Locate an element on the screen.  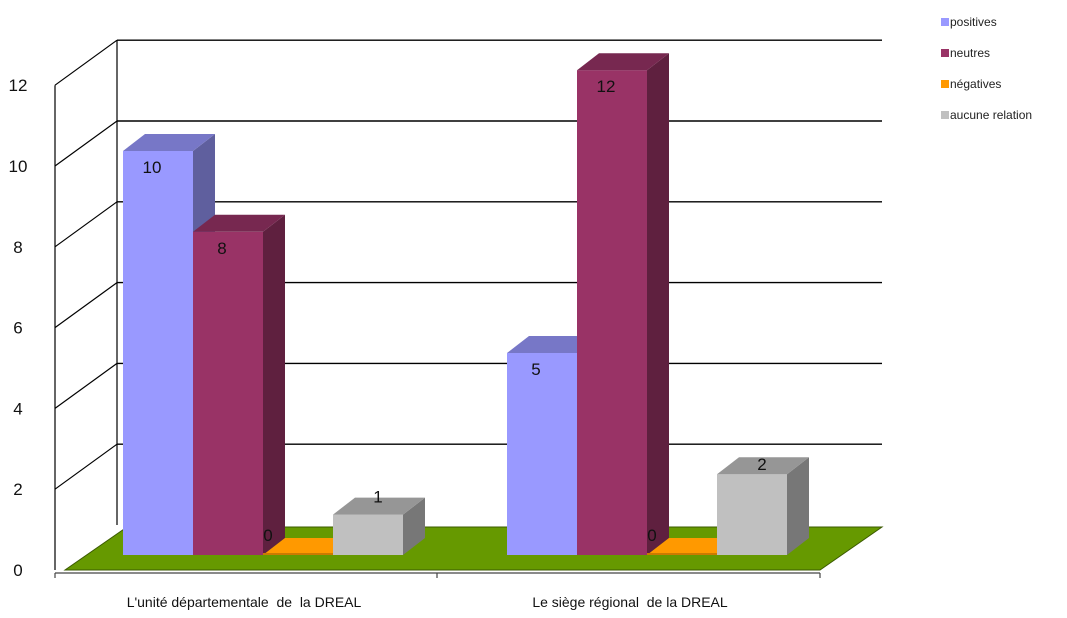
data-label-1-2: 0 is located at coordinates (651, 535).